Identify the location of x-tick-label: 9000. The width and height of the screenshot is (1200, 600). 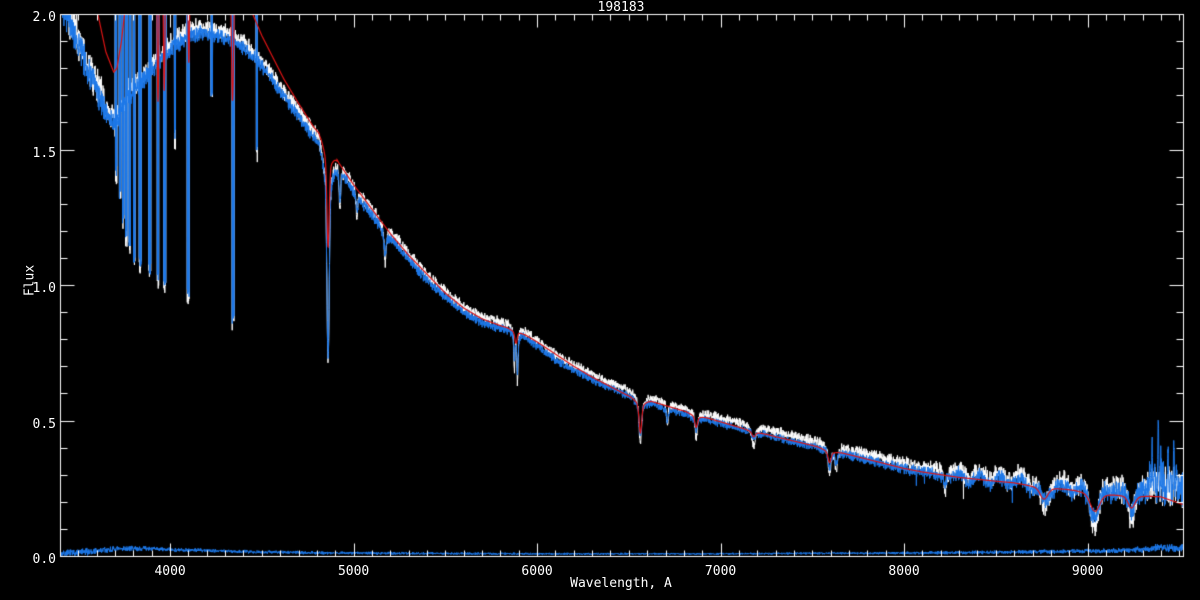
(1087, 571).